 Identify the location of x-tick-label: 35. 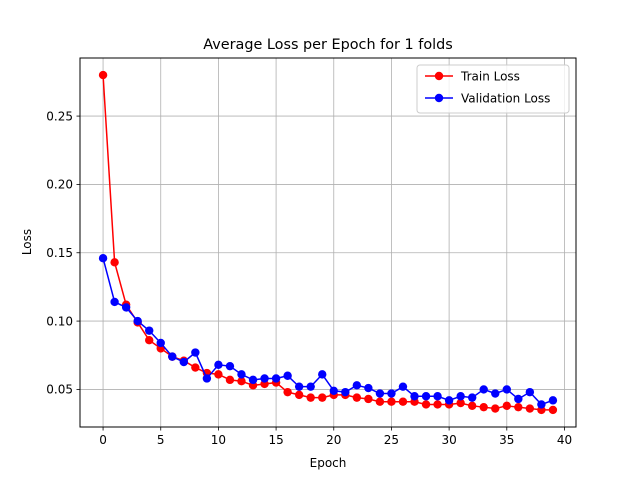
(506, 440).